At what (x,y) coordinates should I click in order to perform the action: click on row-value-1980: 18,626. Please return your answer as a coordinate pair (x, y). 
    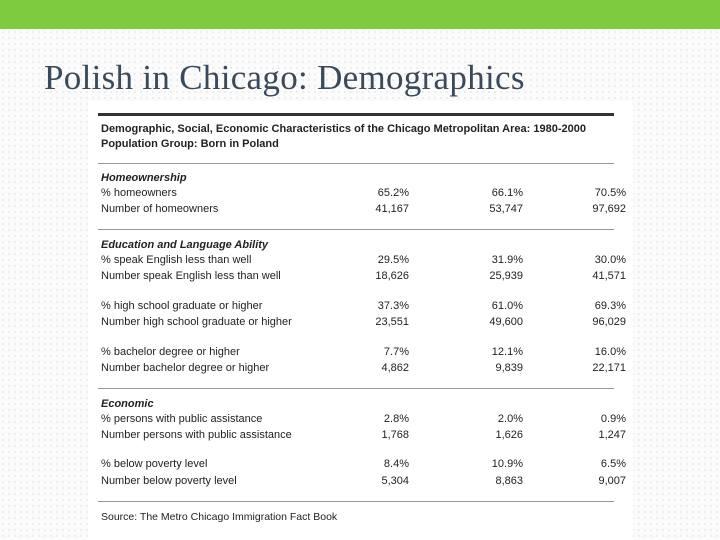
    Looking at the image, I should click on (392, 276).